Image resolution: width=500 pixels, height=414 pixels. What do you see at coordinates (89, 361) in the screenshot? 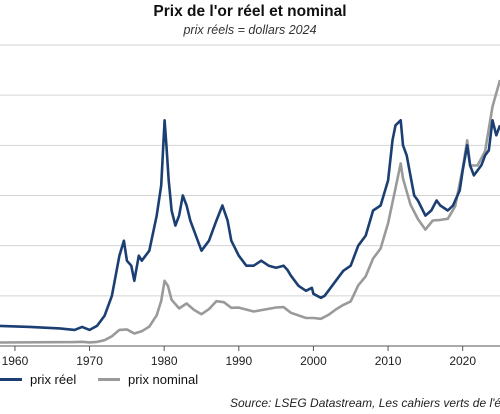
I see `x-tick-label: 1970` at bounding box center [89, 361].